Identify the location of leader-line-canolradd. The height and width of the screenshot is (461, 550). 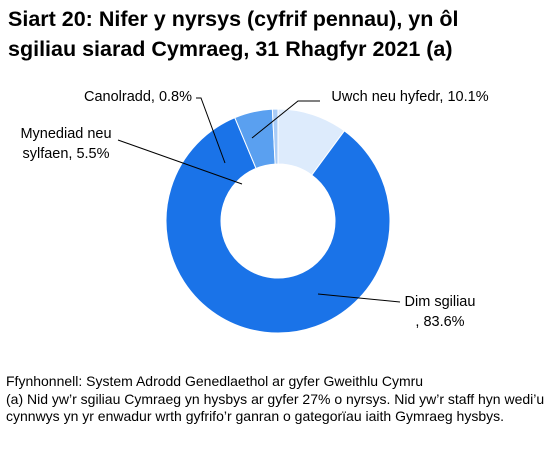
(211, 130).